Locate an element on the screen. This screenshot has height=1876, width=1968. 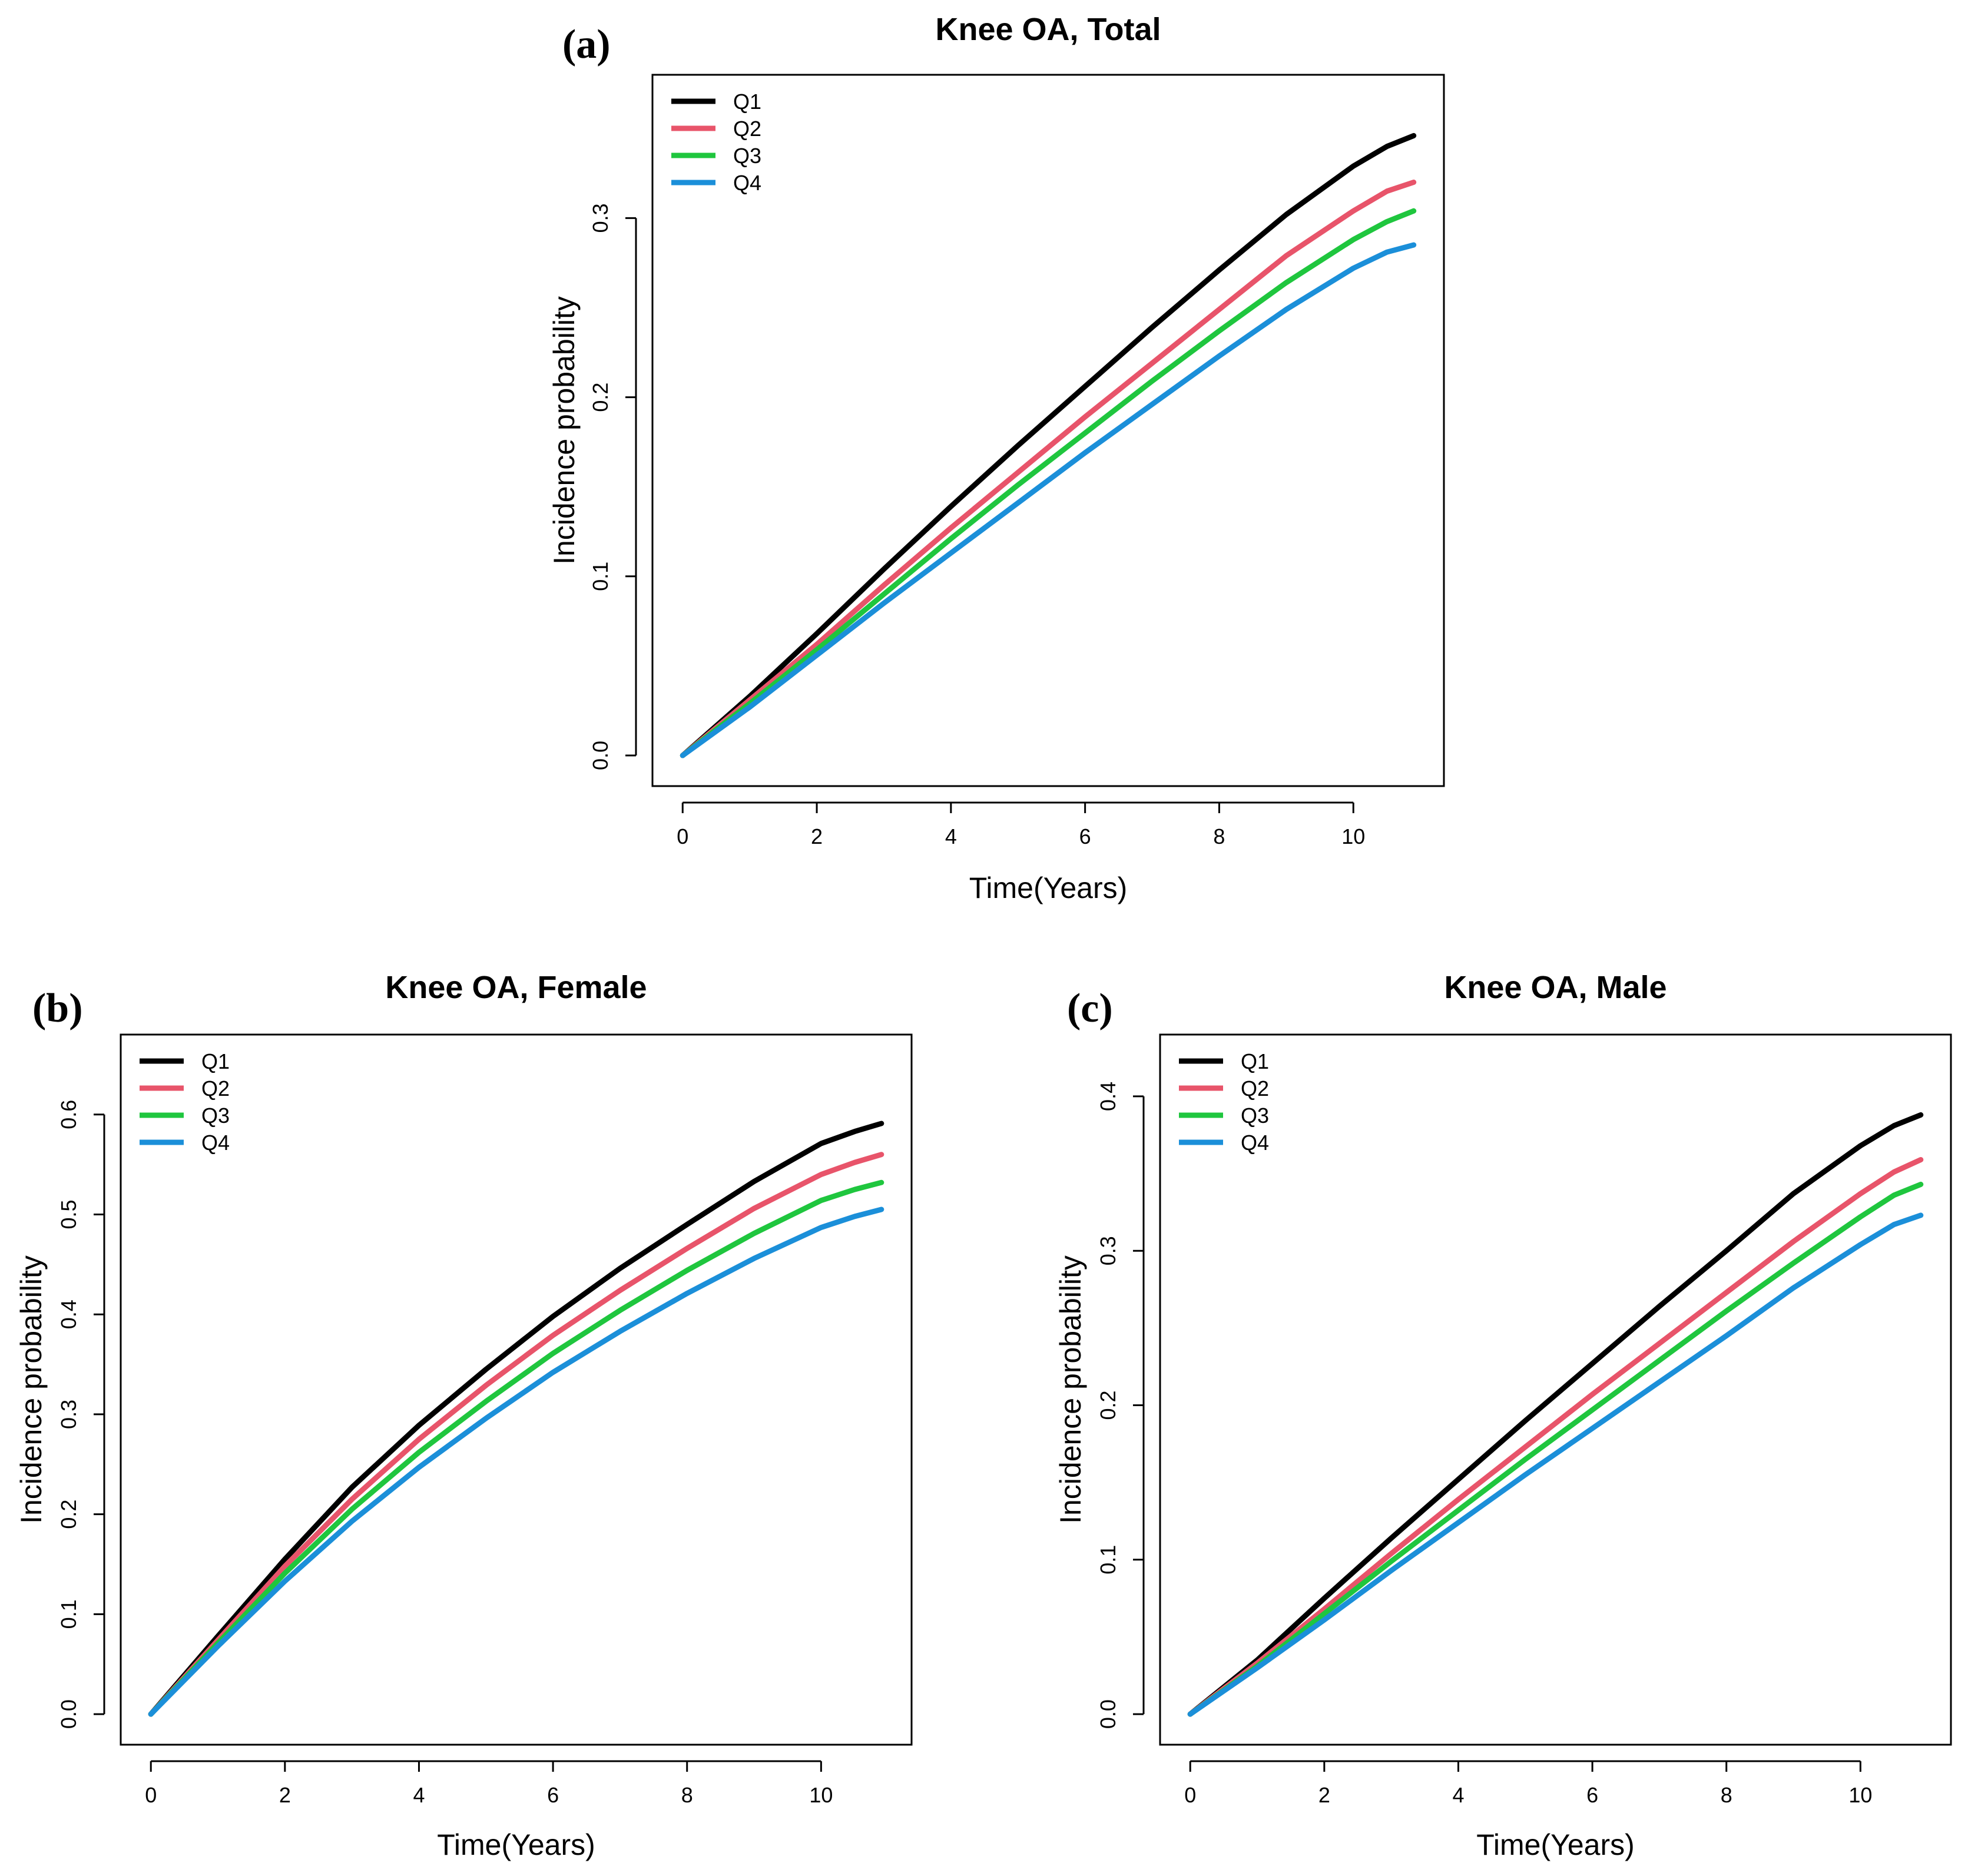
chart-title: Knee OA, Male is located at coordinates (1555, 988).